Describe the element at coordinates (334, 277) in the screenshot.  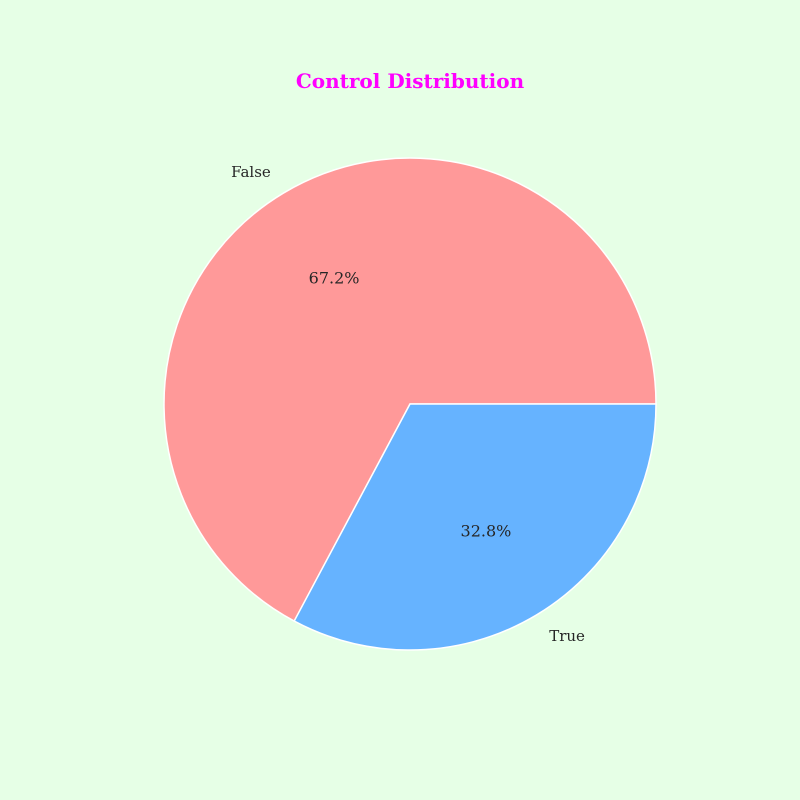
I see `percent-label-false: 67.2%` at that location.